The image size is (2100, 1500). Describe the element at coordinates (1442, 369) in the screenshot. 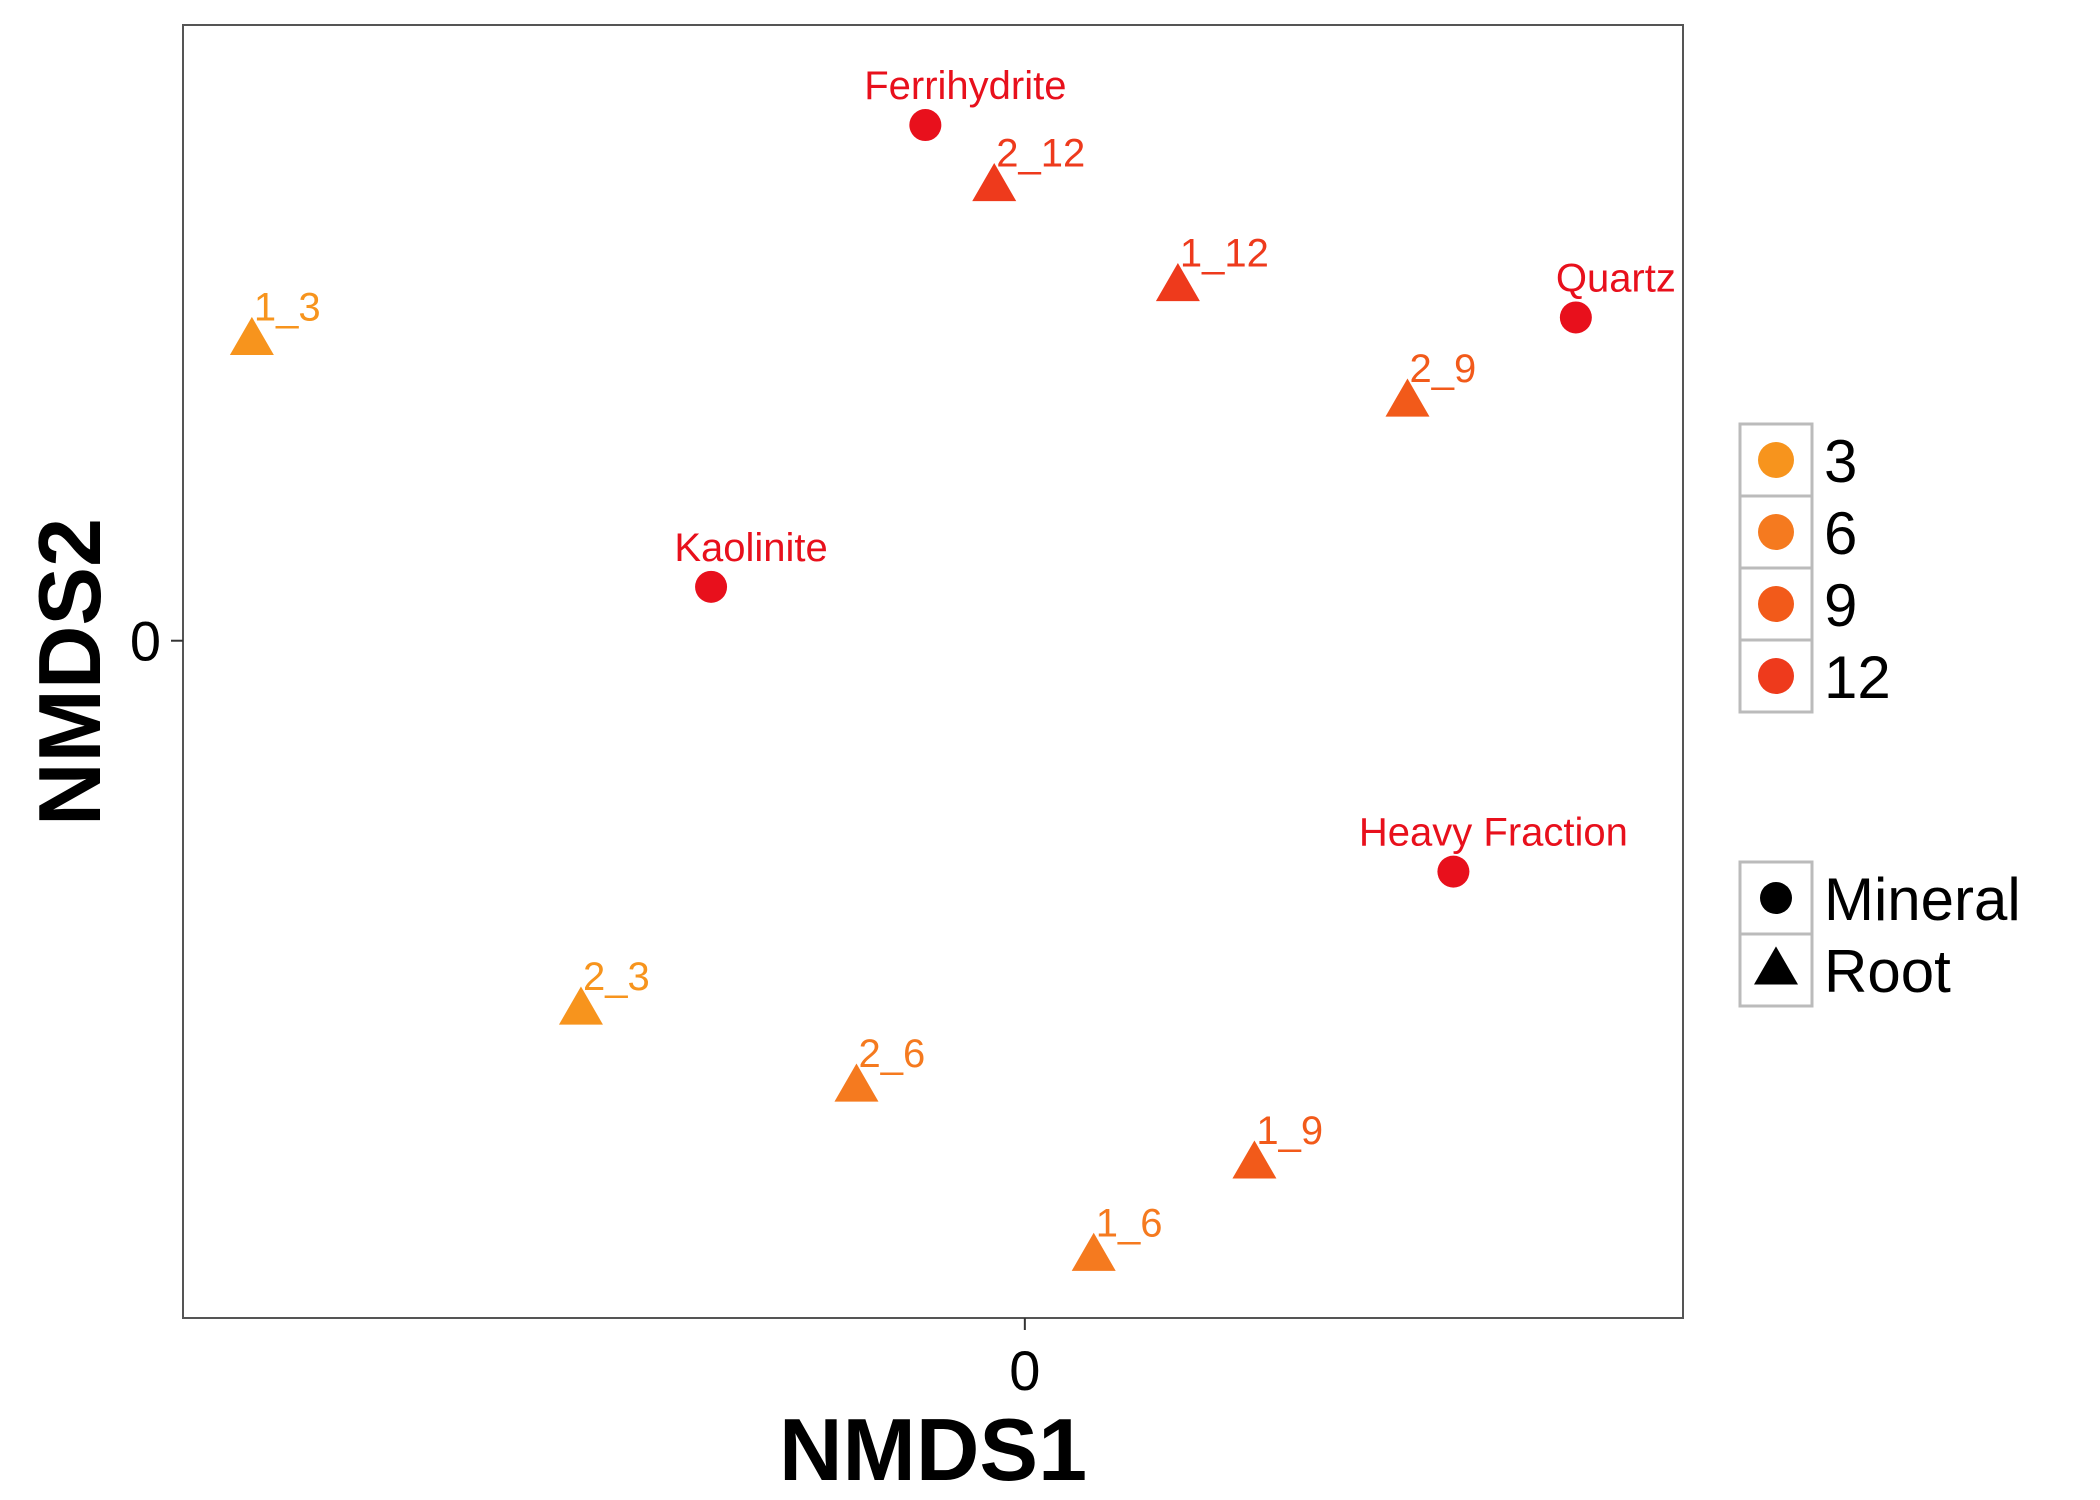

I see `point-label-2-9: 2_9` at that location.